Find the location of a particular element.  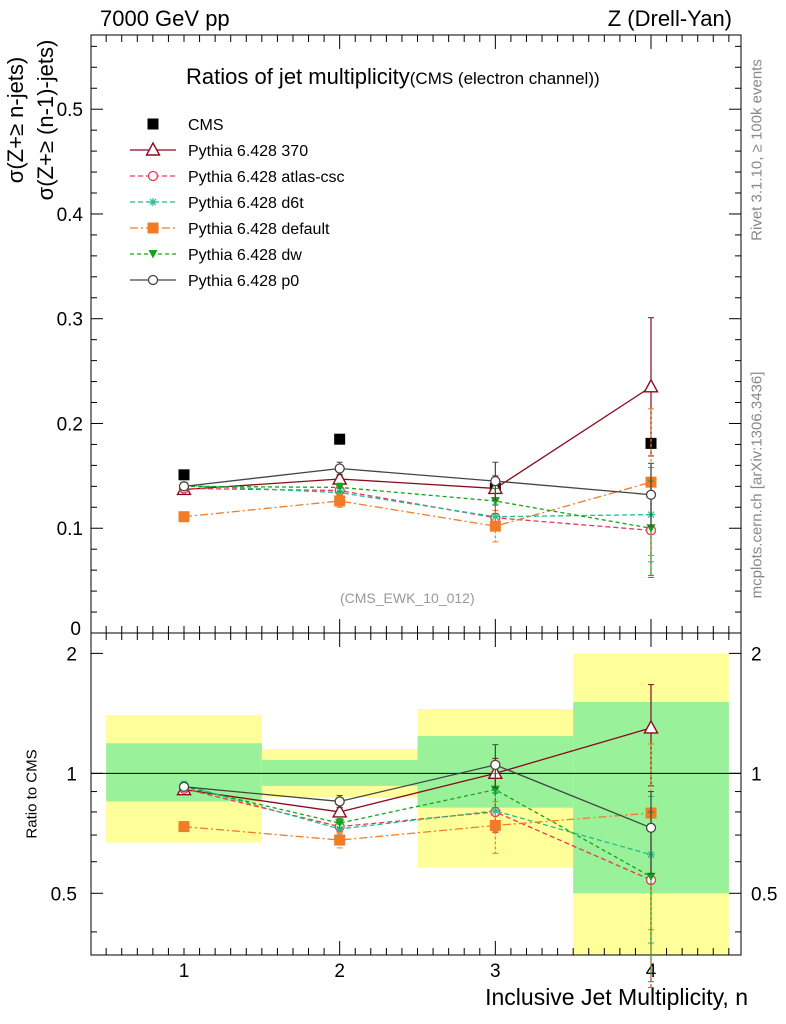

bottom-ytick-label-right: 0.5 is located at coordinates (764, 894).